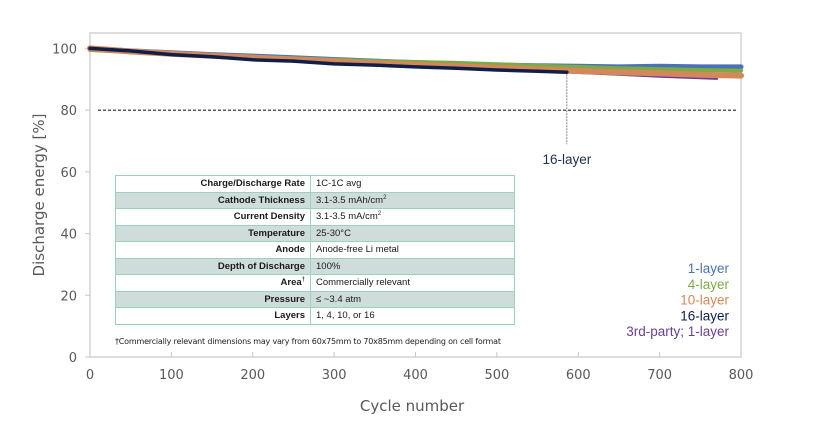  Describe the element at coordinates (413, 266) in the screenshot. I see `parameter-value: 100%` at that location.